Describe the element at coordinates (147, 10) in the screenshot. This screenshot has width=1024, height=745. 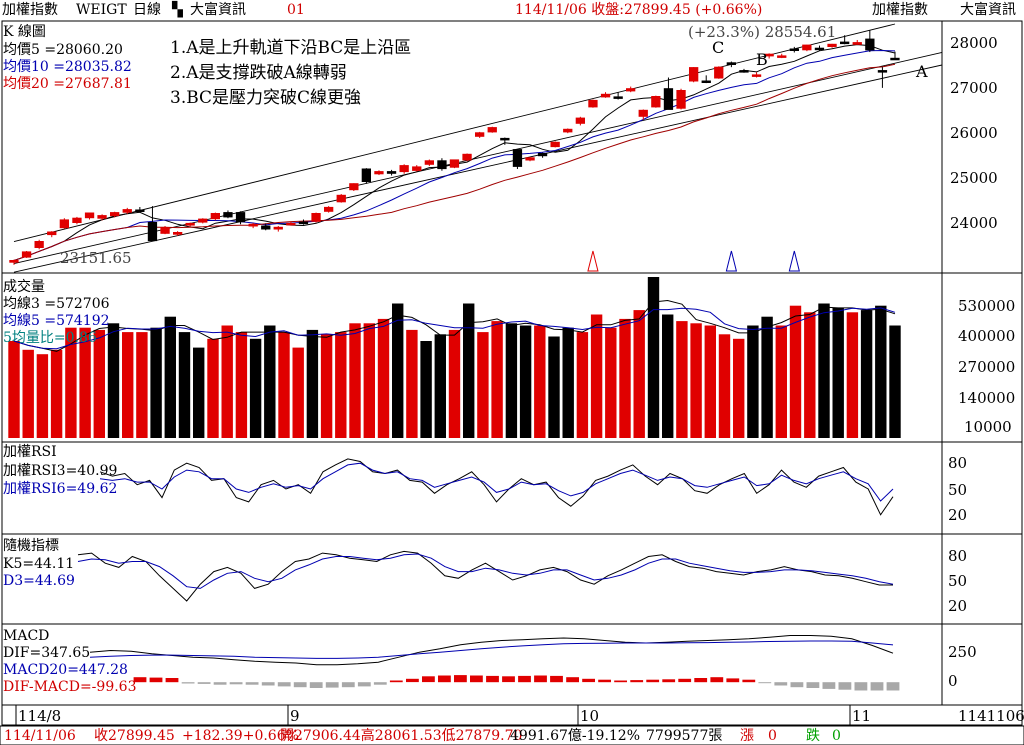
I see `header-period: 日線` at that location.